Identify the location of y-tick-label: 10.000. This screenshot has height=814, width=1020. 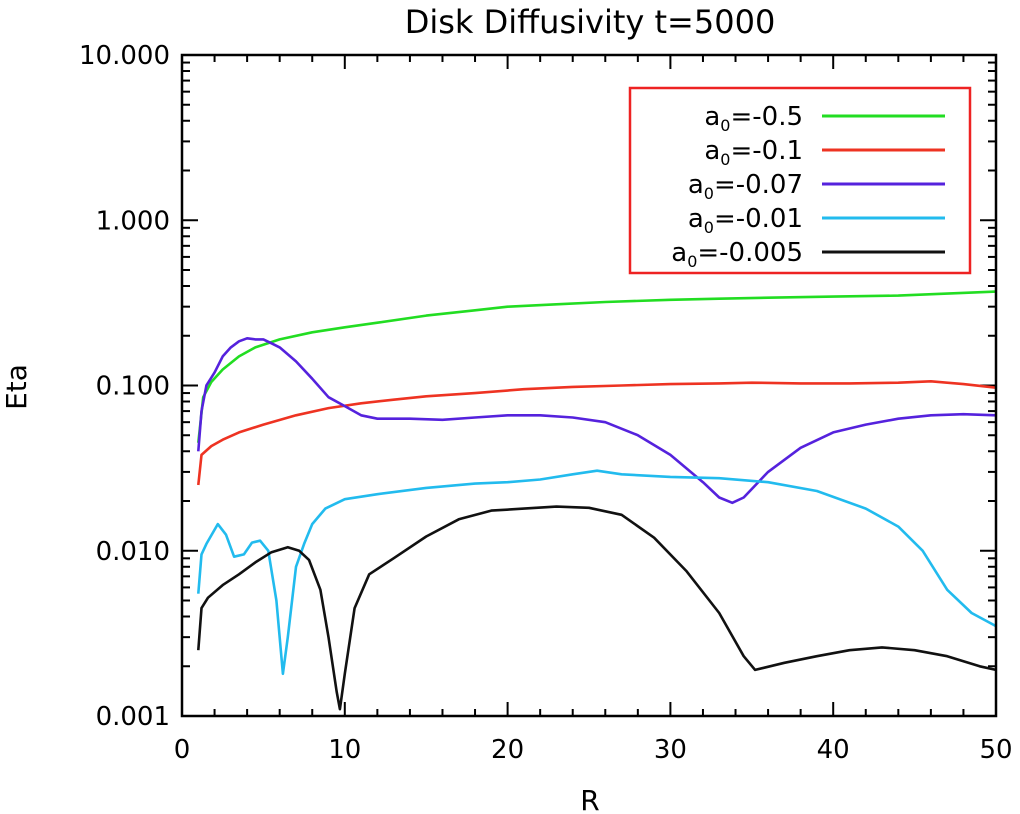
(124, 56).